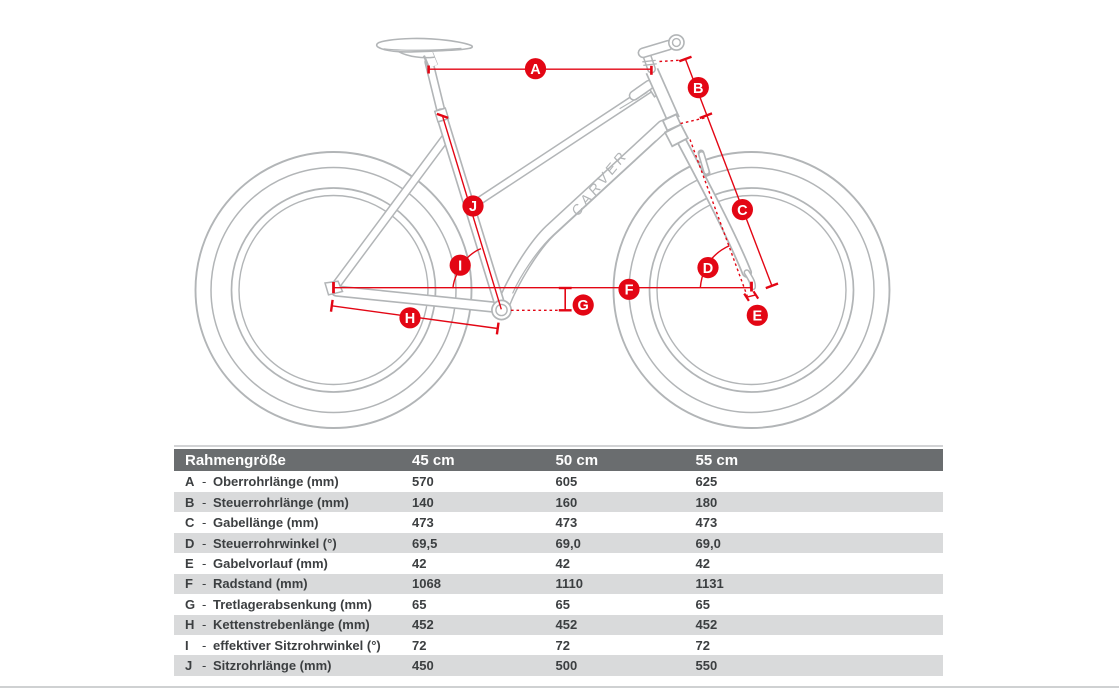 This screenshot has width=1119, height=689. Describe the element at coordinates (535, 70) in the screenshot. I see `svg-text: A` at that location.